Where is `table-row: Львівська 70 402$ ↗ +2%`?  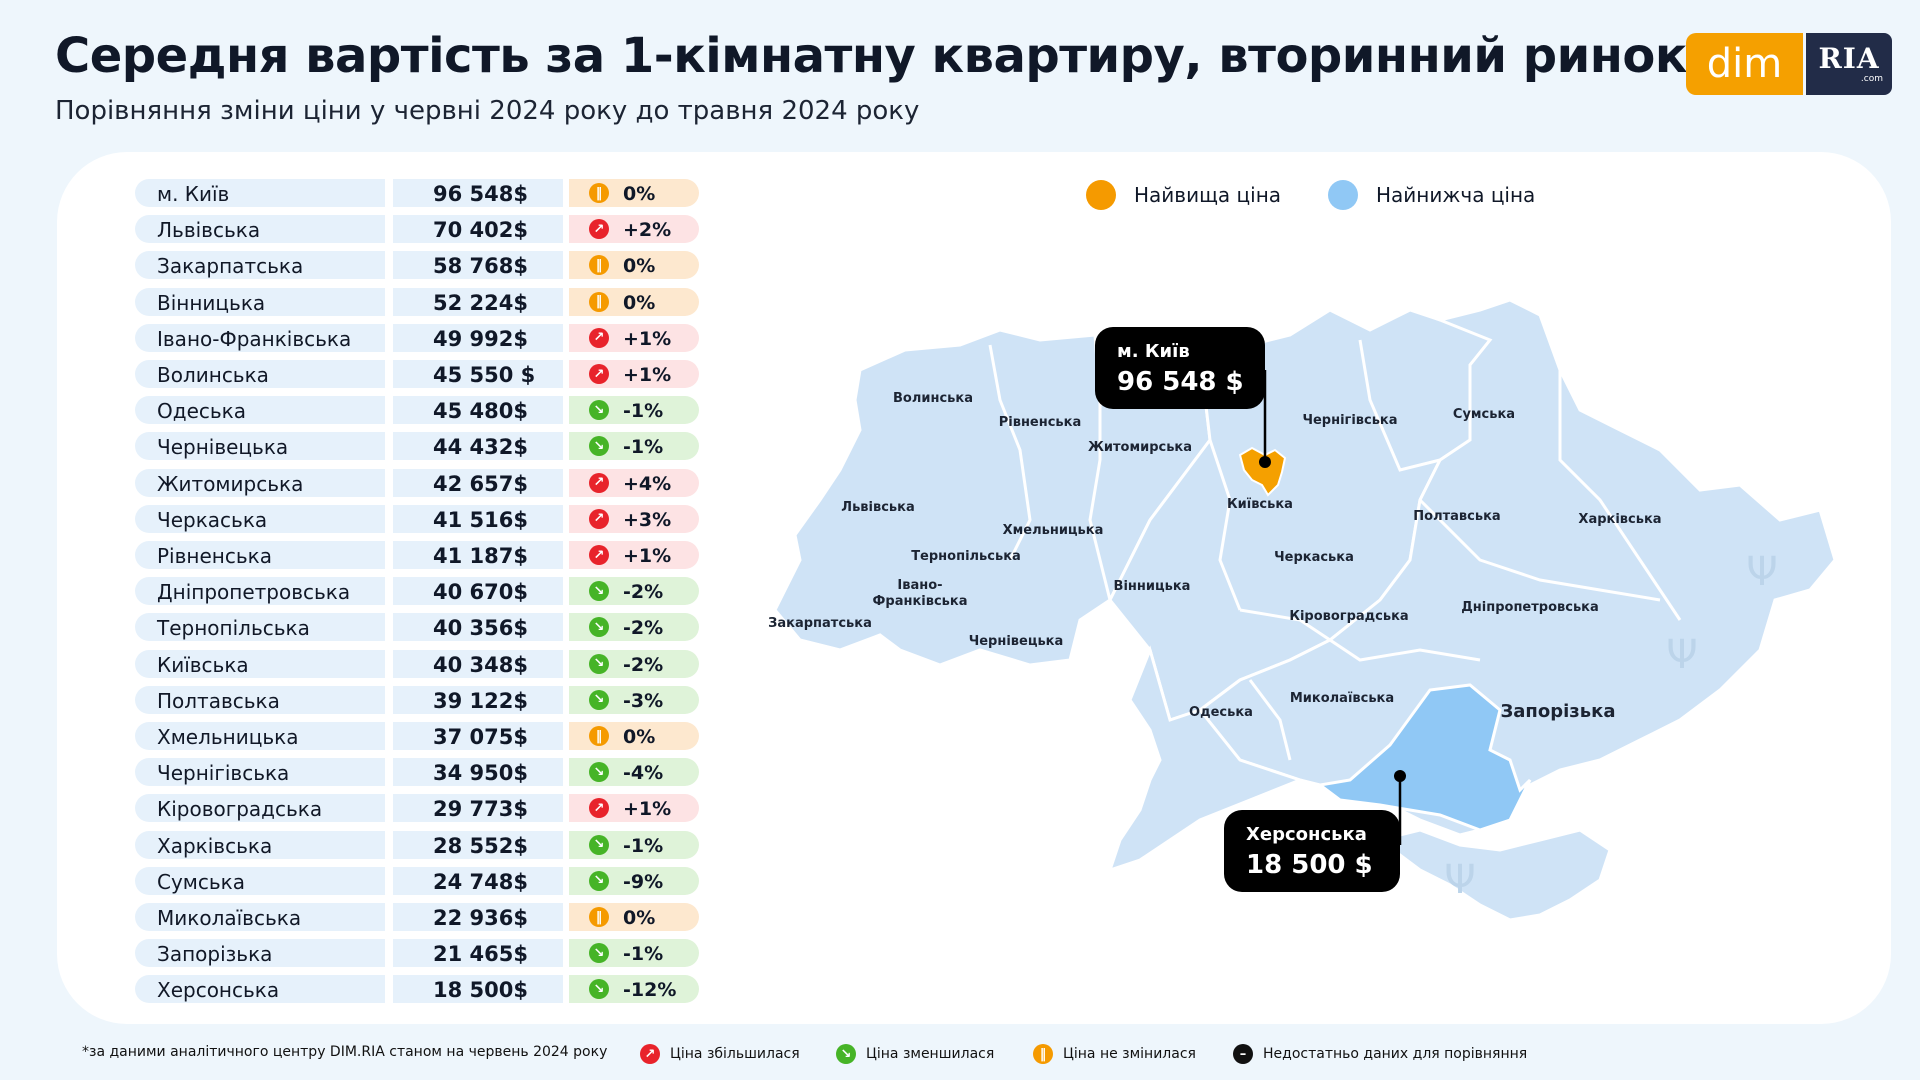 table-row: Львівська 70 402$ ↗ +2% is located at coordinates (417, 229).